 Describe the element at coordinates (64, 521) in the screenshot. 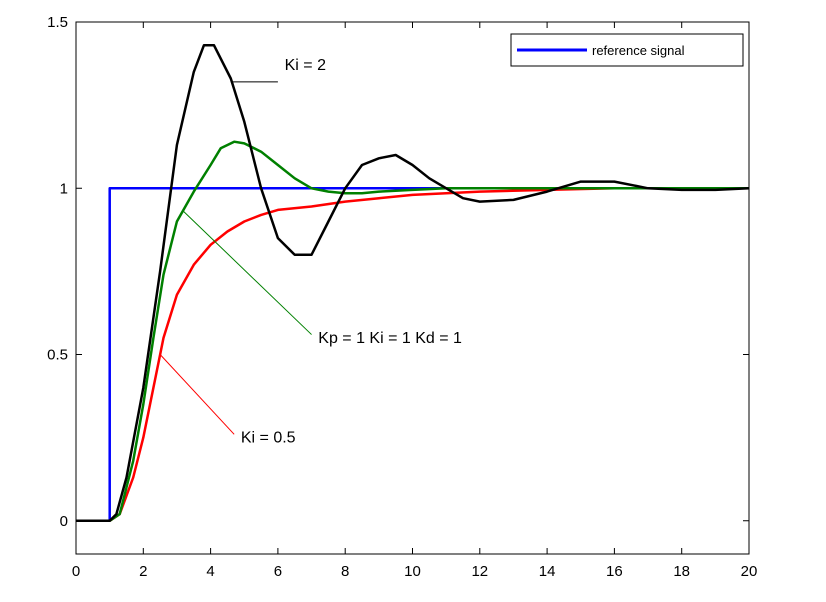

I see `y-tick-label: 0` at that location.